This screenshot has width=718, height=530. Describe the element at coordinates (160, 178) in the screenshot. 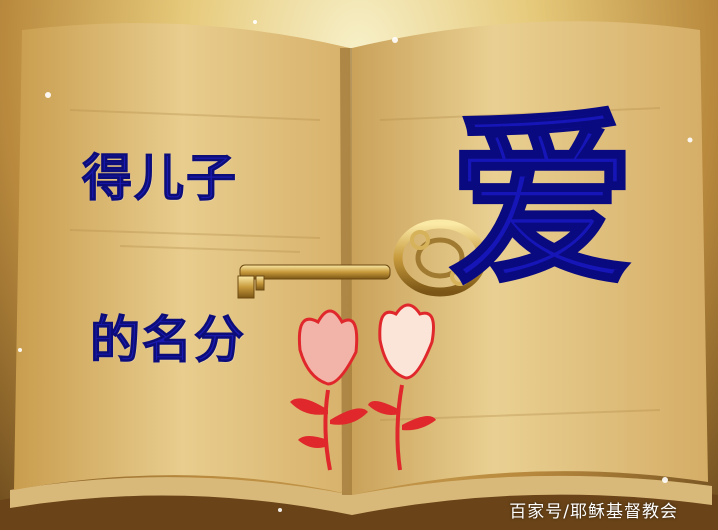

I see `caption-line-1: 得儿子` at that location.